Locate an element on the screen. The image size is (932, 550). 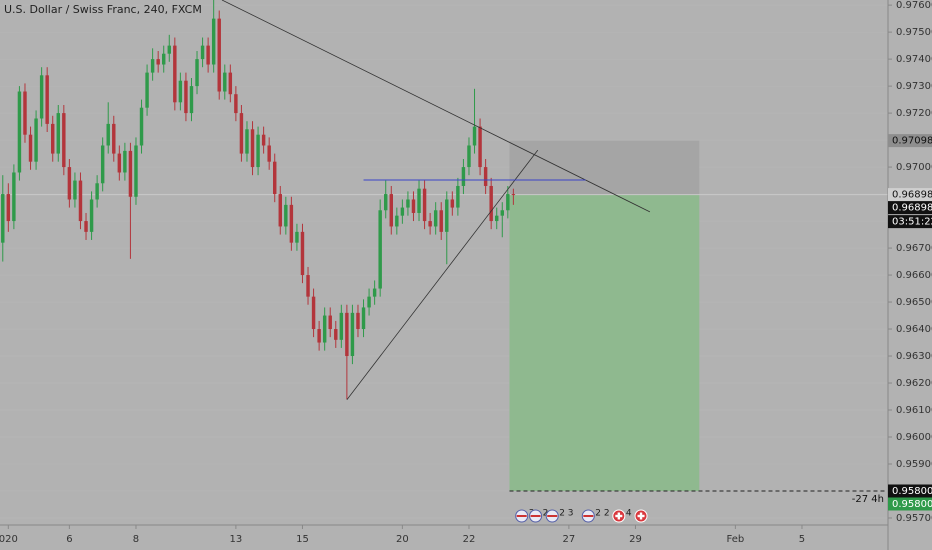
x-tick-label: 5 is located at coordinates (802, 539).